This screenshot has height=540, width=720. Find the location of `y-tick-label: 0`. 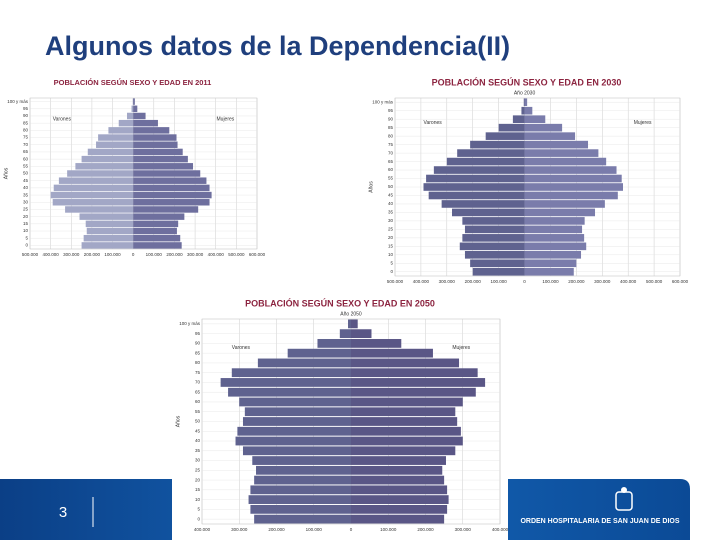

y-tick-label: 0 is located at coordinates (198, 518).